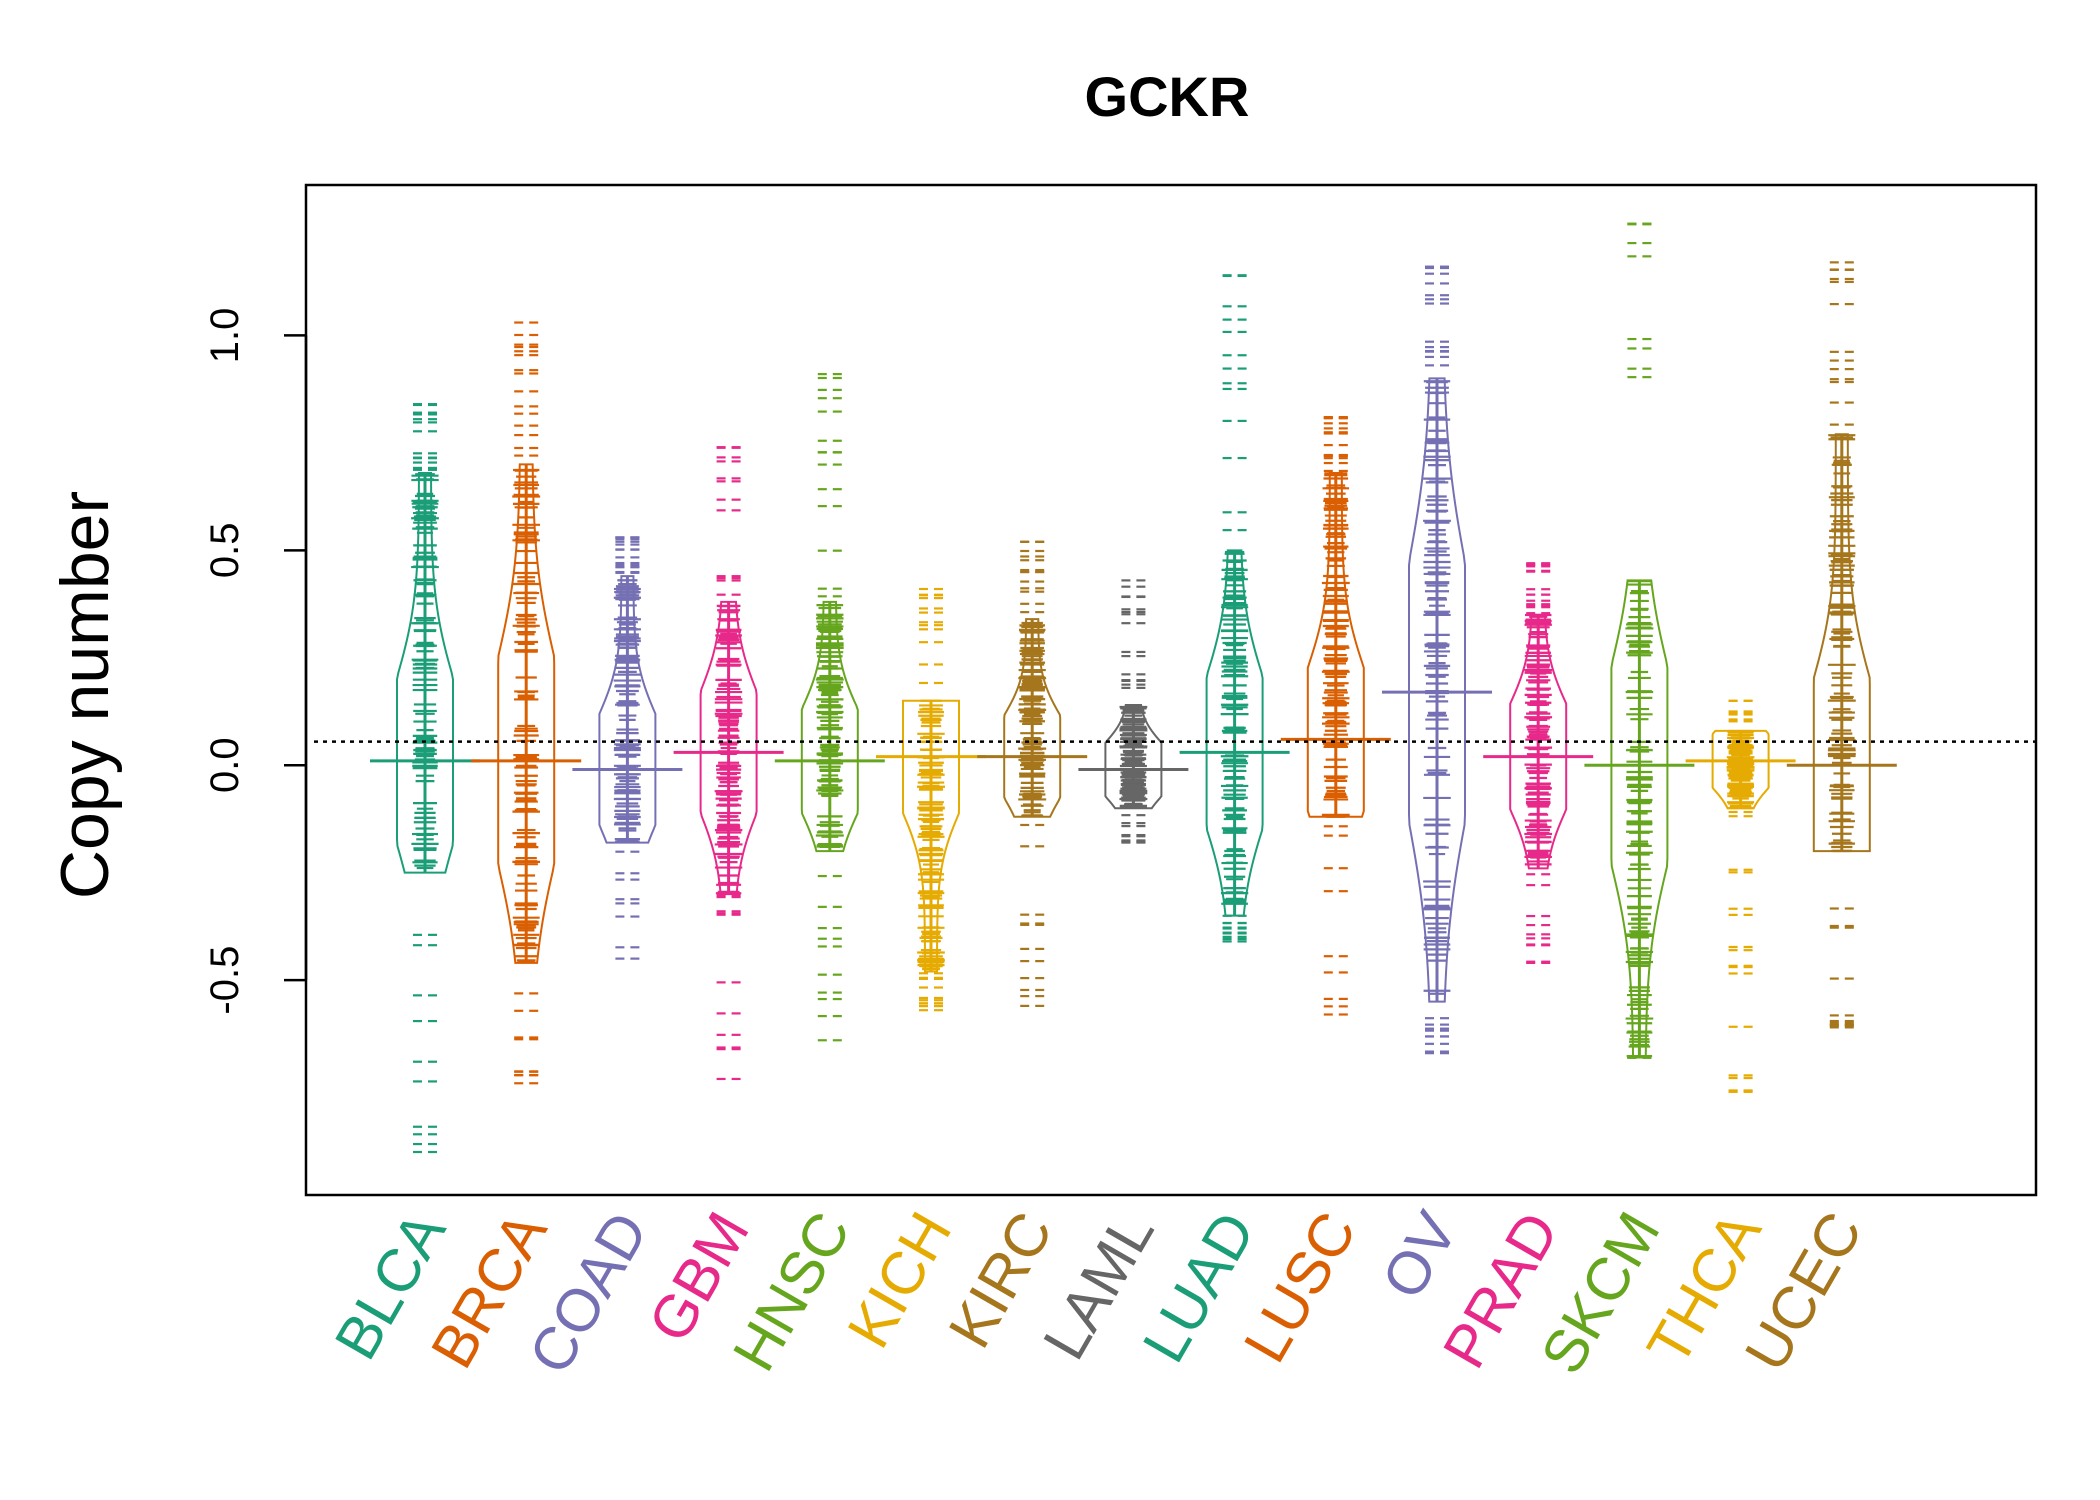 The height and width of the screenshot is (1500, 2100). I want to click on bean-luad, so click(1234, 608).